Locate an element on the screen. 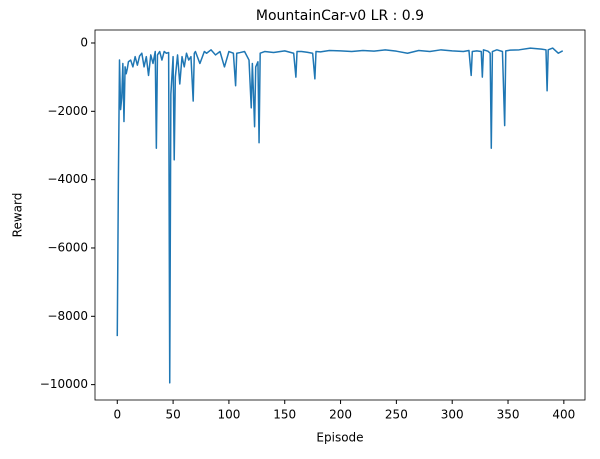 The width and height of the screenshot is (600, 459). x-tick-label: 50 is located at coordinates (172, 415).